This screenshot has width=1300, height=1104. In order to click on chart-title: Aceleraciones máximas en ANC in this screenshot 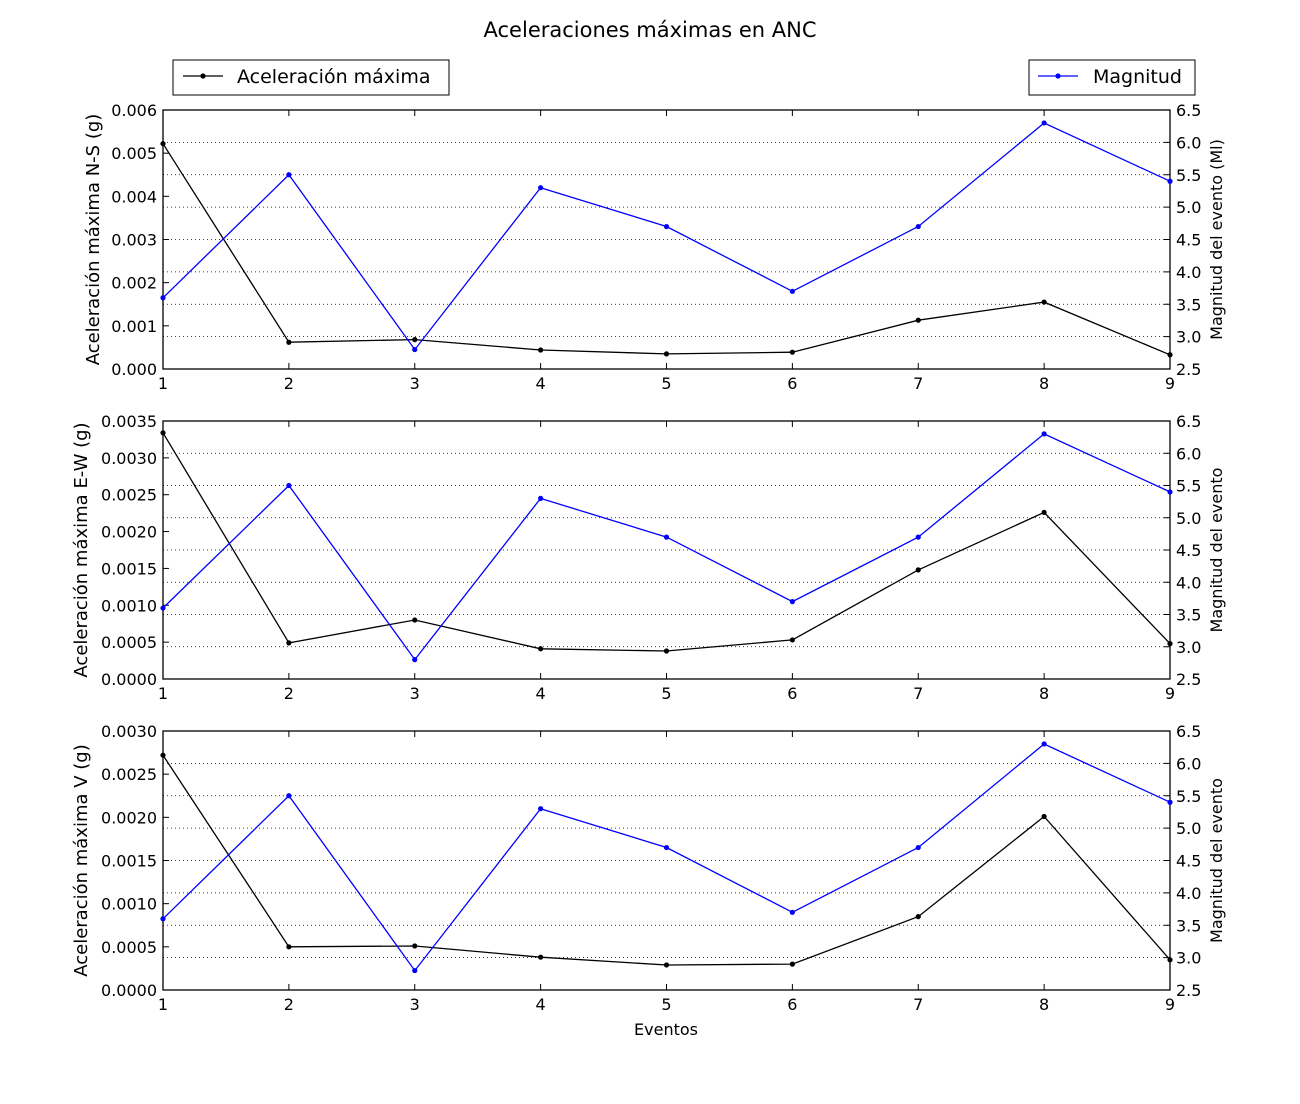, I will do `click(650, 30)`.